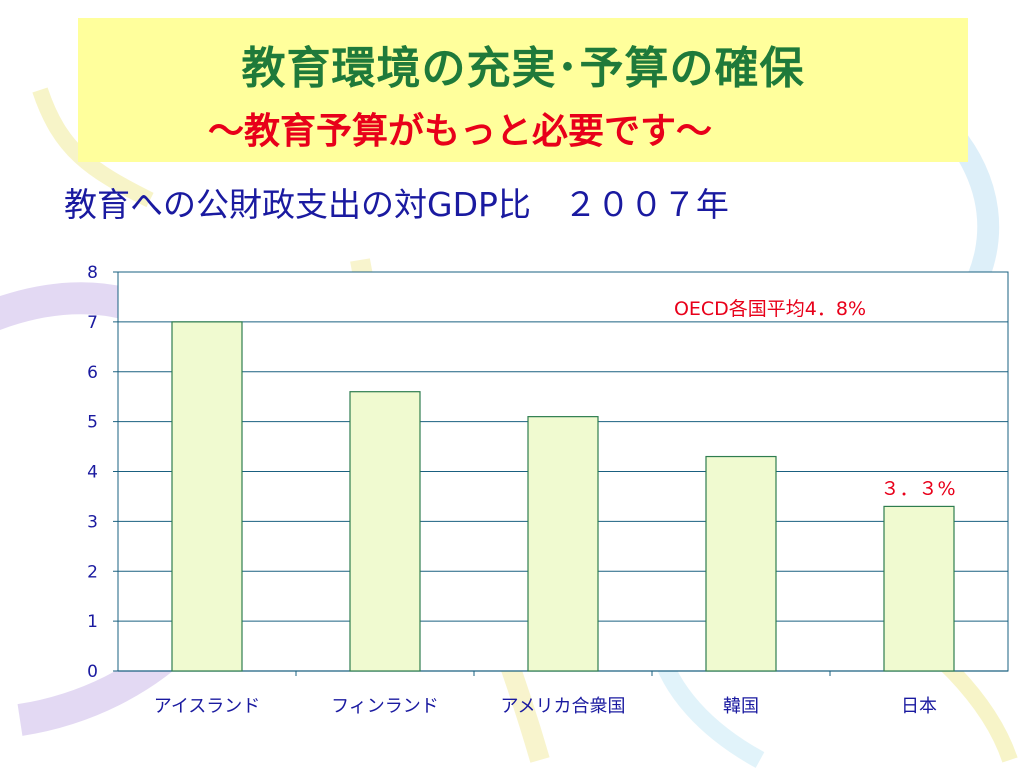 The width and height of the screenshot is (1024, 768). Describe the element at coordinates (562, 706) in the screenshot. I see `x-tick-label: アメリカ合衆国` at that location.